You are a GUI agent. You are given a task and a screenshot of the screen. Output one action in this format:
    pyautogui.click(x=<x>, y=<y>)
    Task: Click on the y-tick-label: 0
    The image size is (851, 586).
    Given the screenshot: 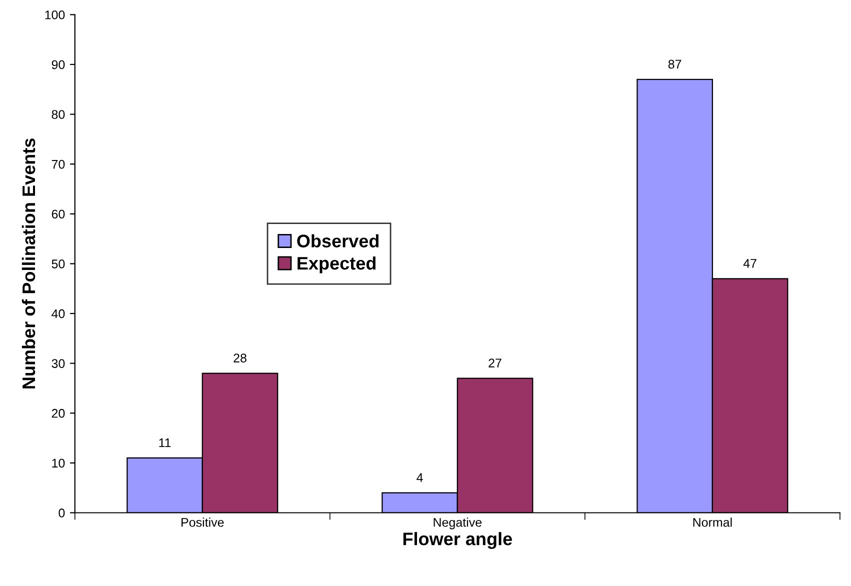 What is the action you would take?
    pyautogui.click(x=61, y=513)
    